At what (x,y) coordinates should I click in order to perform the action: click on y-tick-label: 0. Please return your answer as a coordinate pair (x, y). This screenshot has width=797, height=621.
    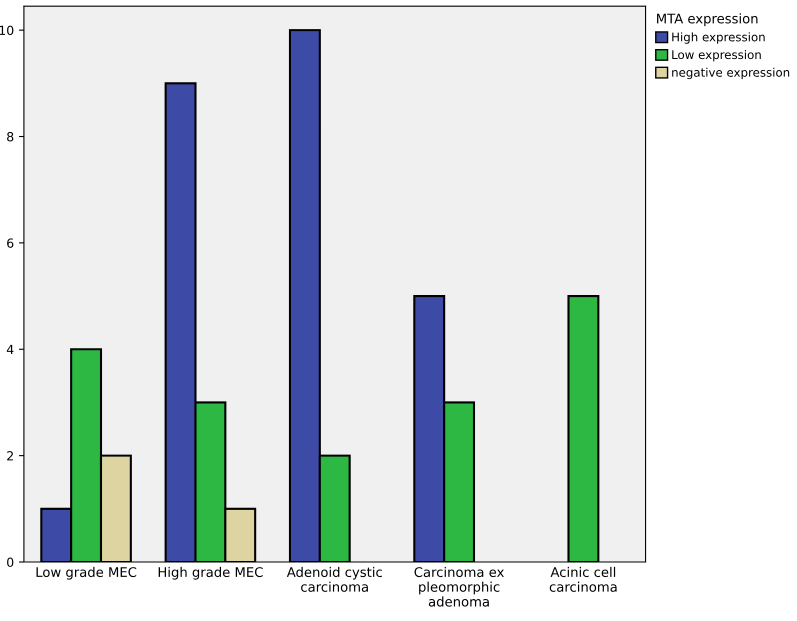
    Looking at the image, I should click on (10, 562).